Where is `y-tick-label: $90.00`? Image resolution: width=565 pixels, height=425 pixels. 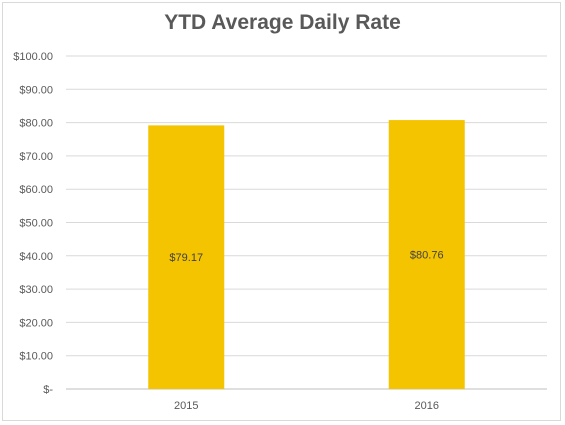
y-tick-label: $90.00 is located at coordinates (36, 90).